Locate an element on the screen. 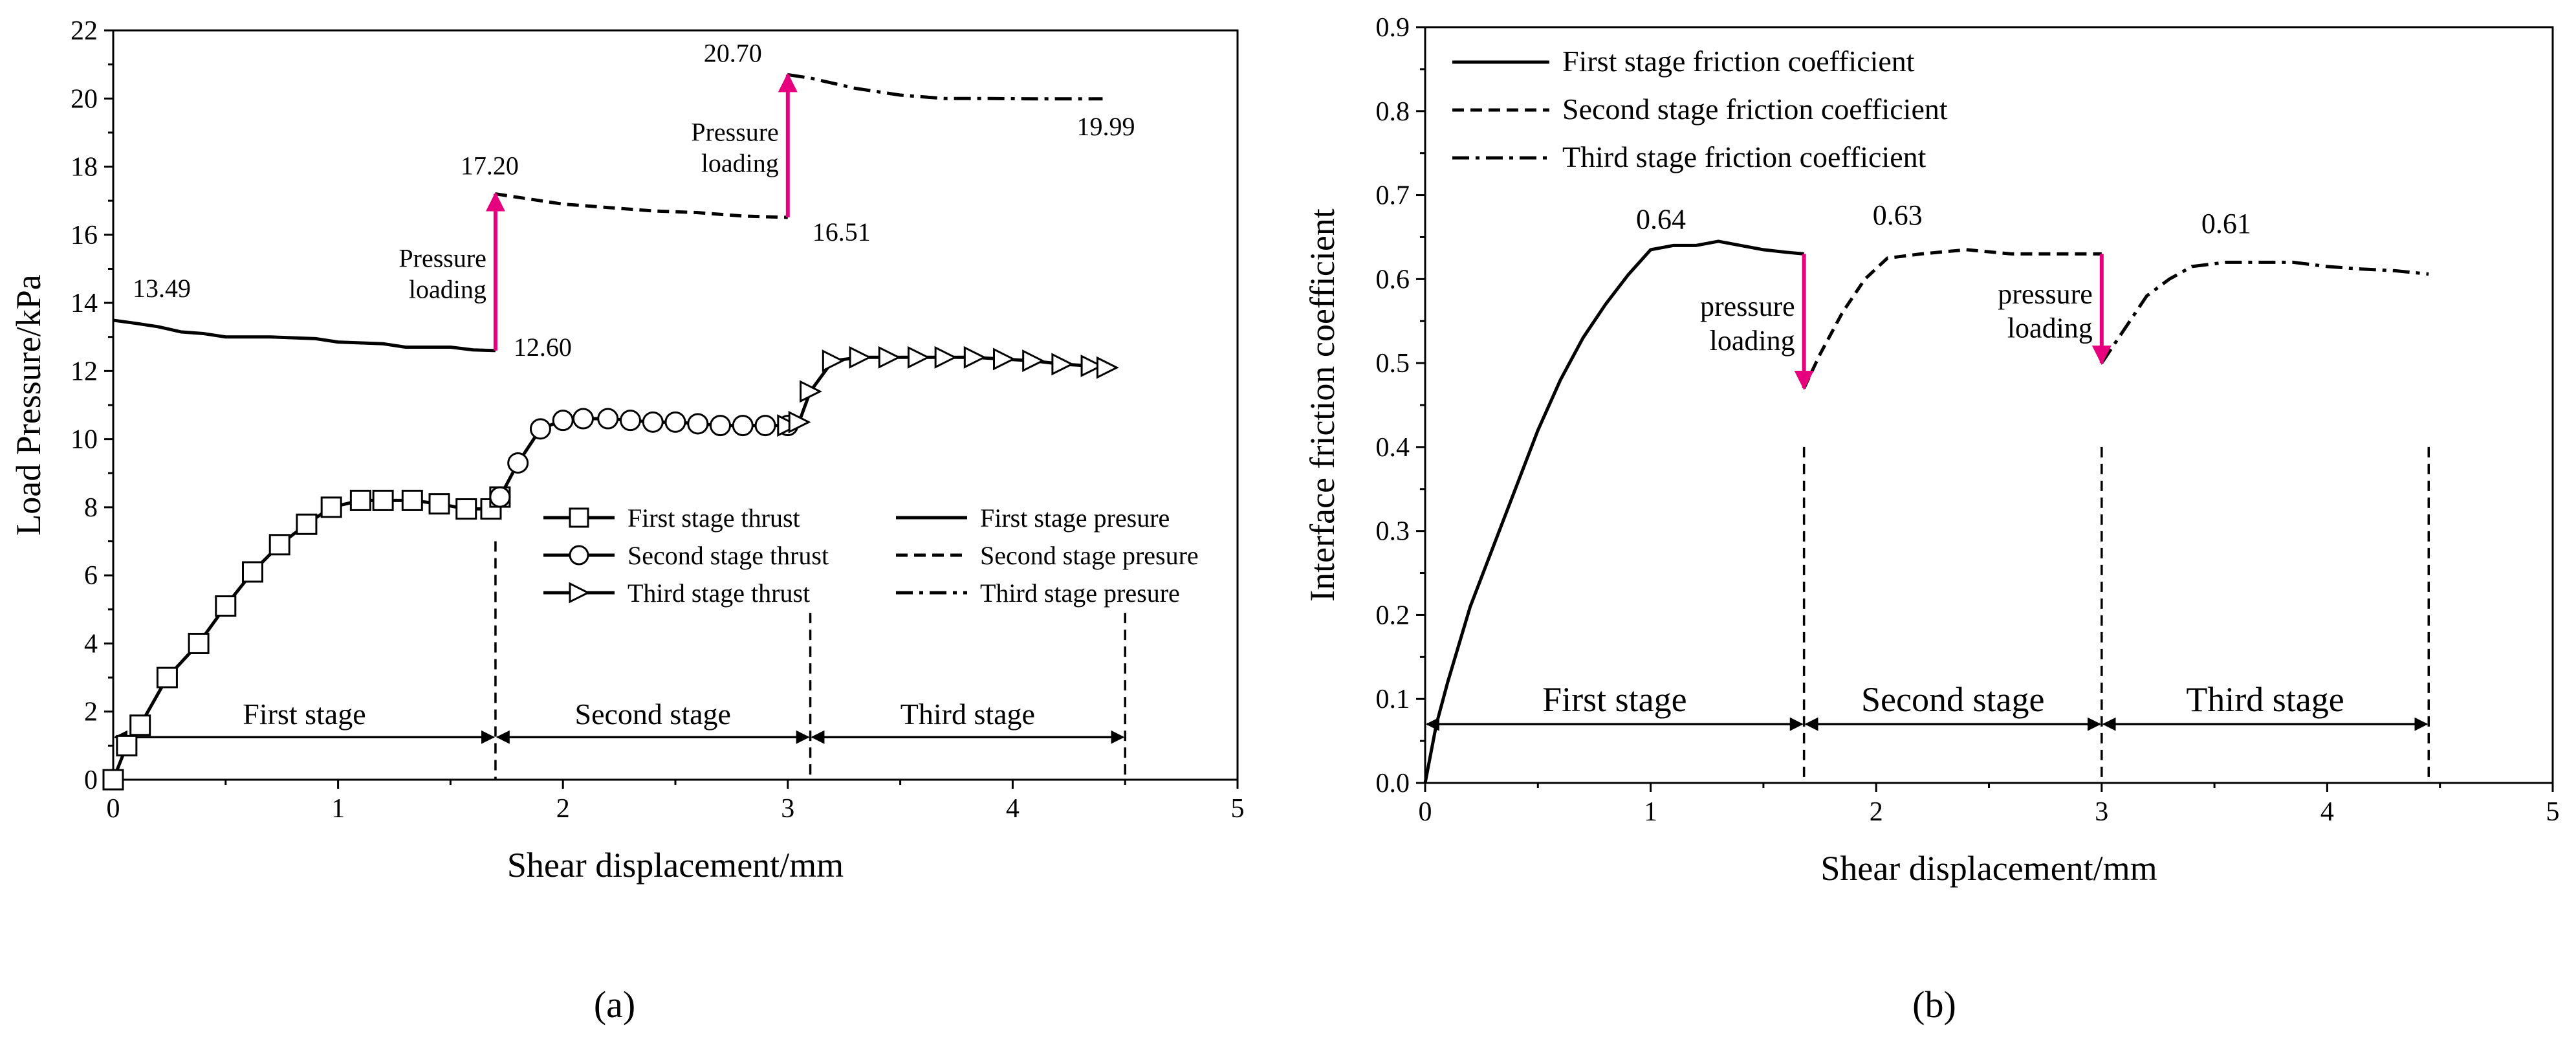 The height and width of the screenshot is (1045, 2576). x-axis-title: Shear displacement/mm is located at coordinates (1988, 869).